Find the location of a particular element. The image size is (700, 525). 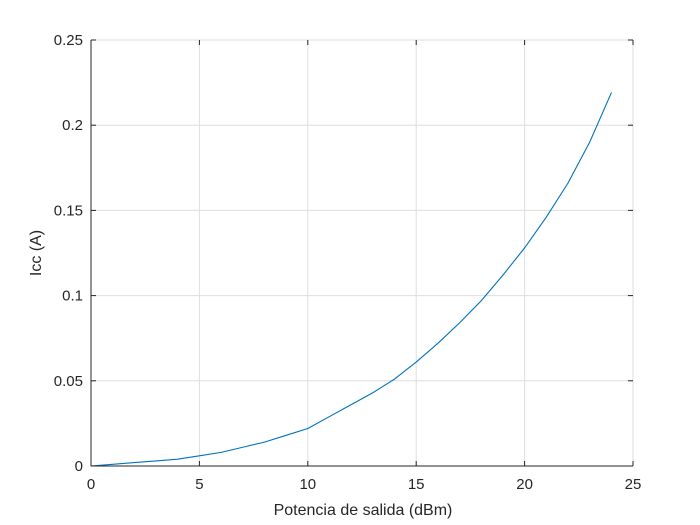

x-tick-label: 10 is located at coordinates (307, 484).